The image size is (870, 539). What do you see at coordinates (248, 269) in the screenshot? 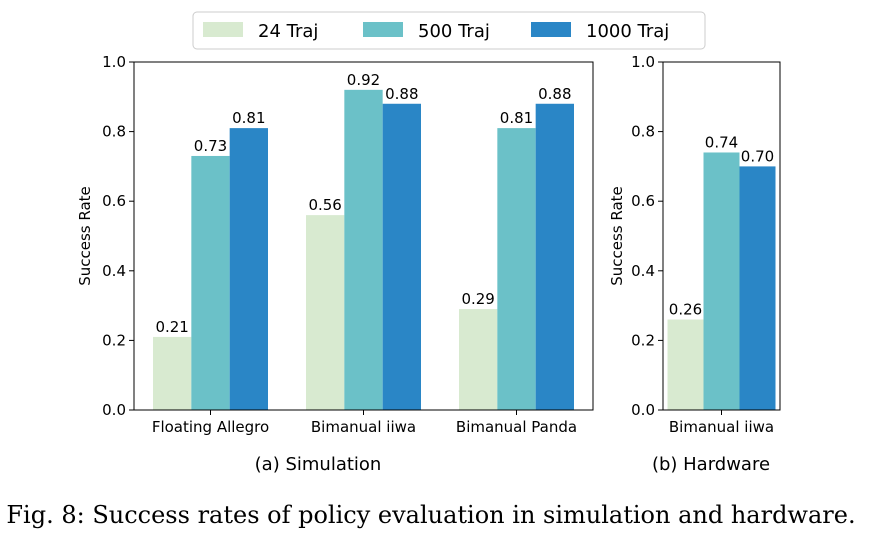
I see `bar-floating-allegro-1000-traj` at bounding box center [248, 269].